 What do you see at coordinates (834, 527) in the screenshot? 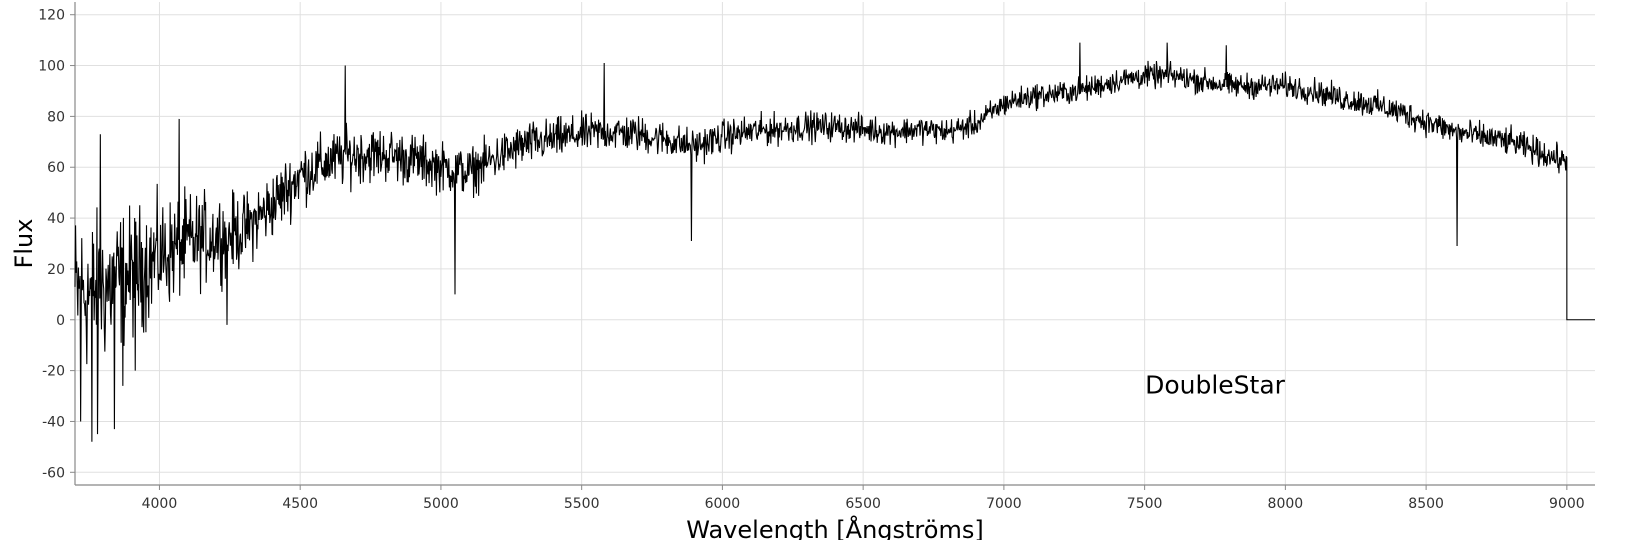
I see `x-axis-title: Wavelength [Ångströms]` at bounding box center [834, 527].